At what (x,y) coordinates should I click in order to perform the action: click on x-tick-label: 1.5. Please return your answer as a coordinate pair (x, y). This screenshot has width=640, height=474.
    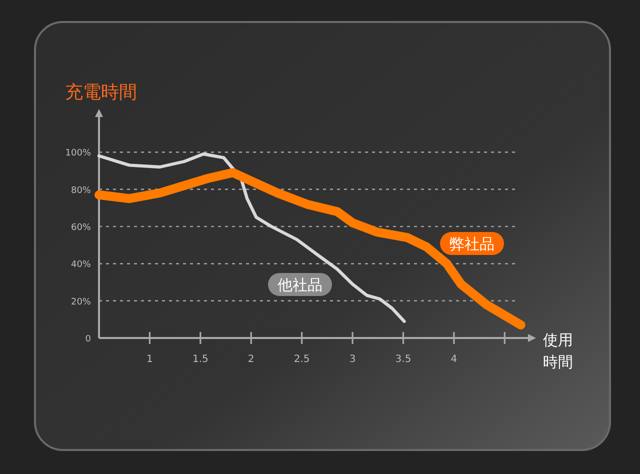
    Looking at the image, I should click on (200, 359).